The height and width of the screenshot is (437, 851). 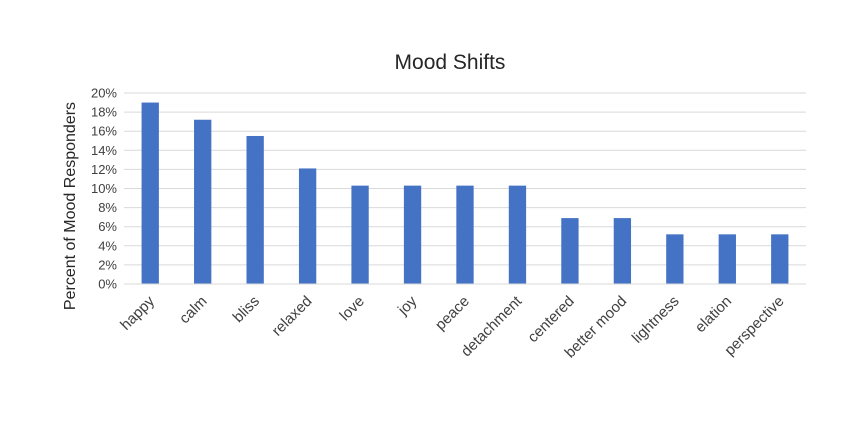 I want to click on x-tick-label: centered, so click(x=550, y=319).